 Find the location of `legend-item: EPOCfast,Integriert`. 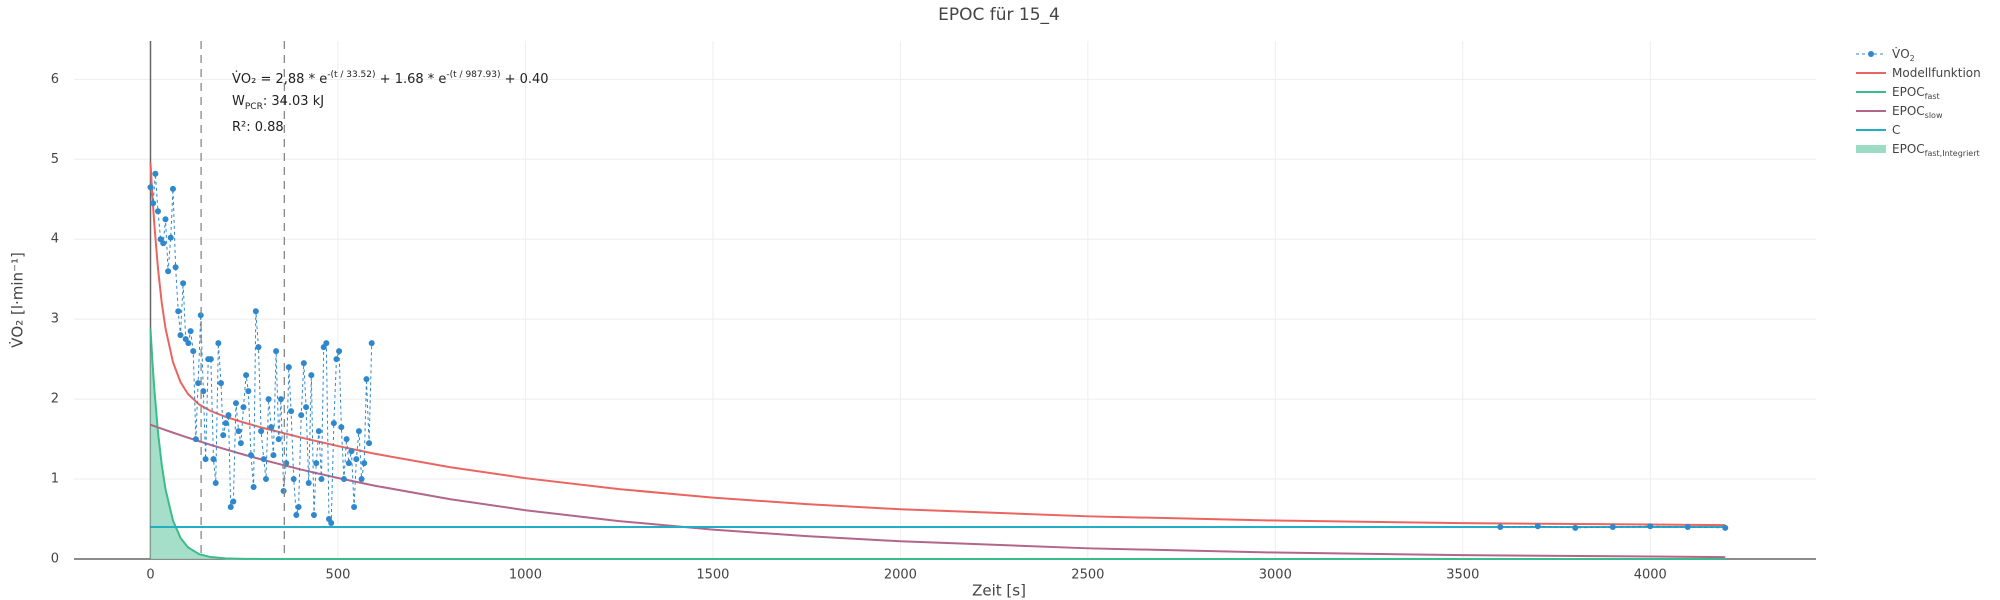

legend-item: EPOCfast,Integriert is located at coordinates (1918, 150).